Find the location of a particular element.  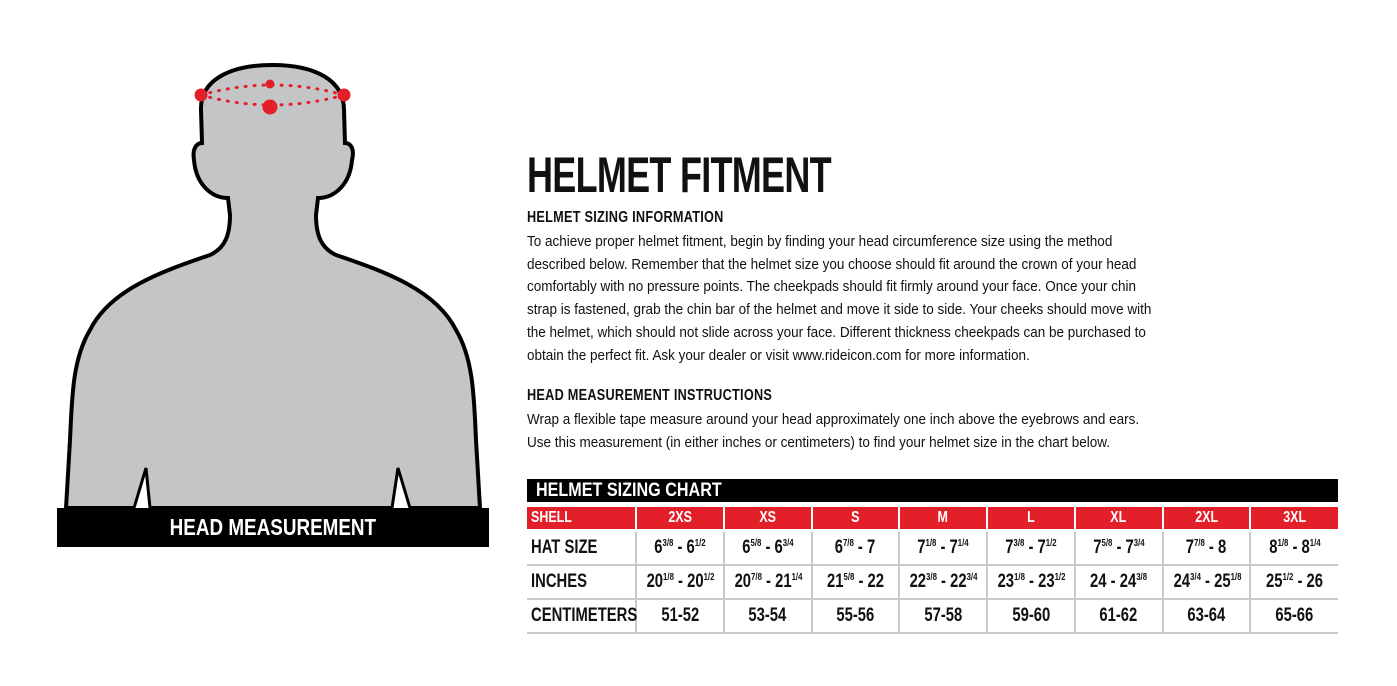

table-cell: 81/8 - 81/4 is located at coordinates (1293, 548).